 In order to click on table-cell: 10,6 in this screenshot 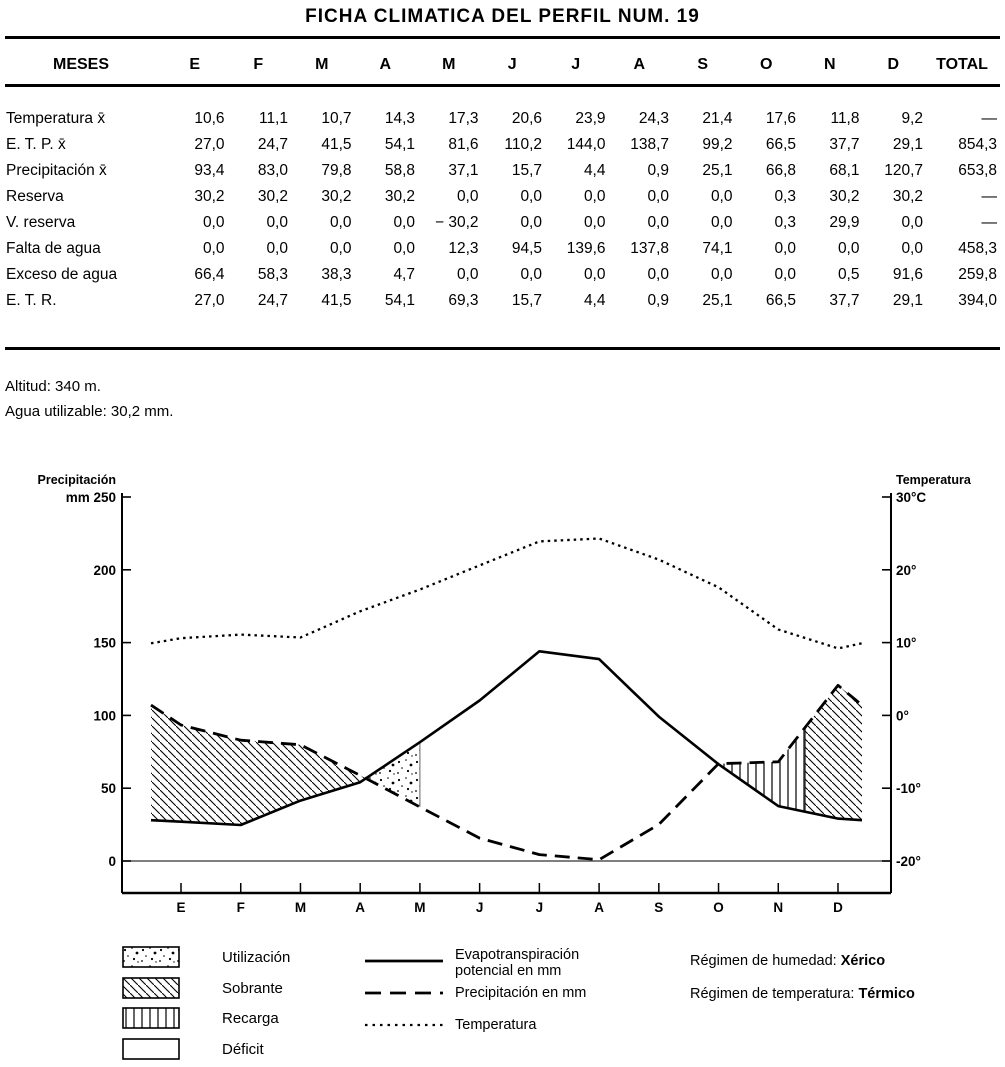, I will do `click(209, 118)`.